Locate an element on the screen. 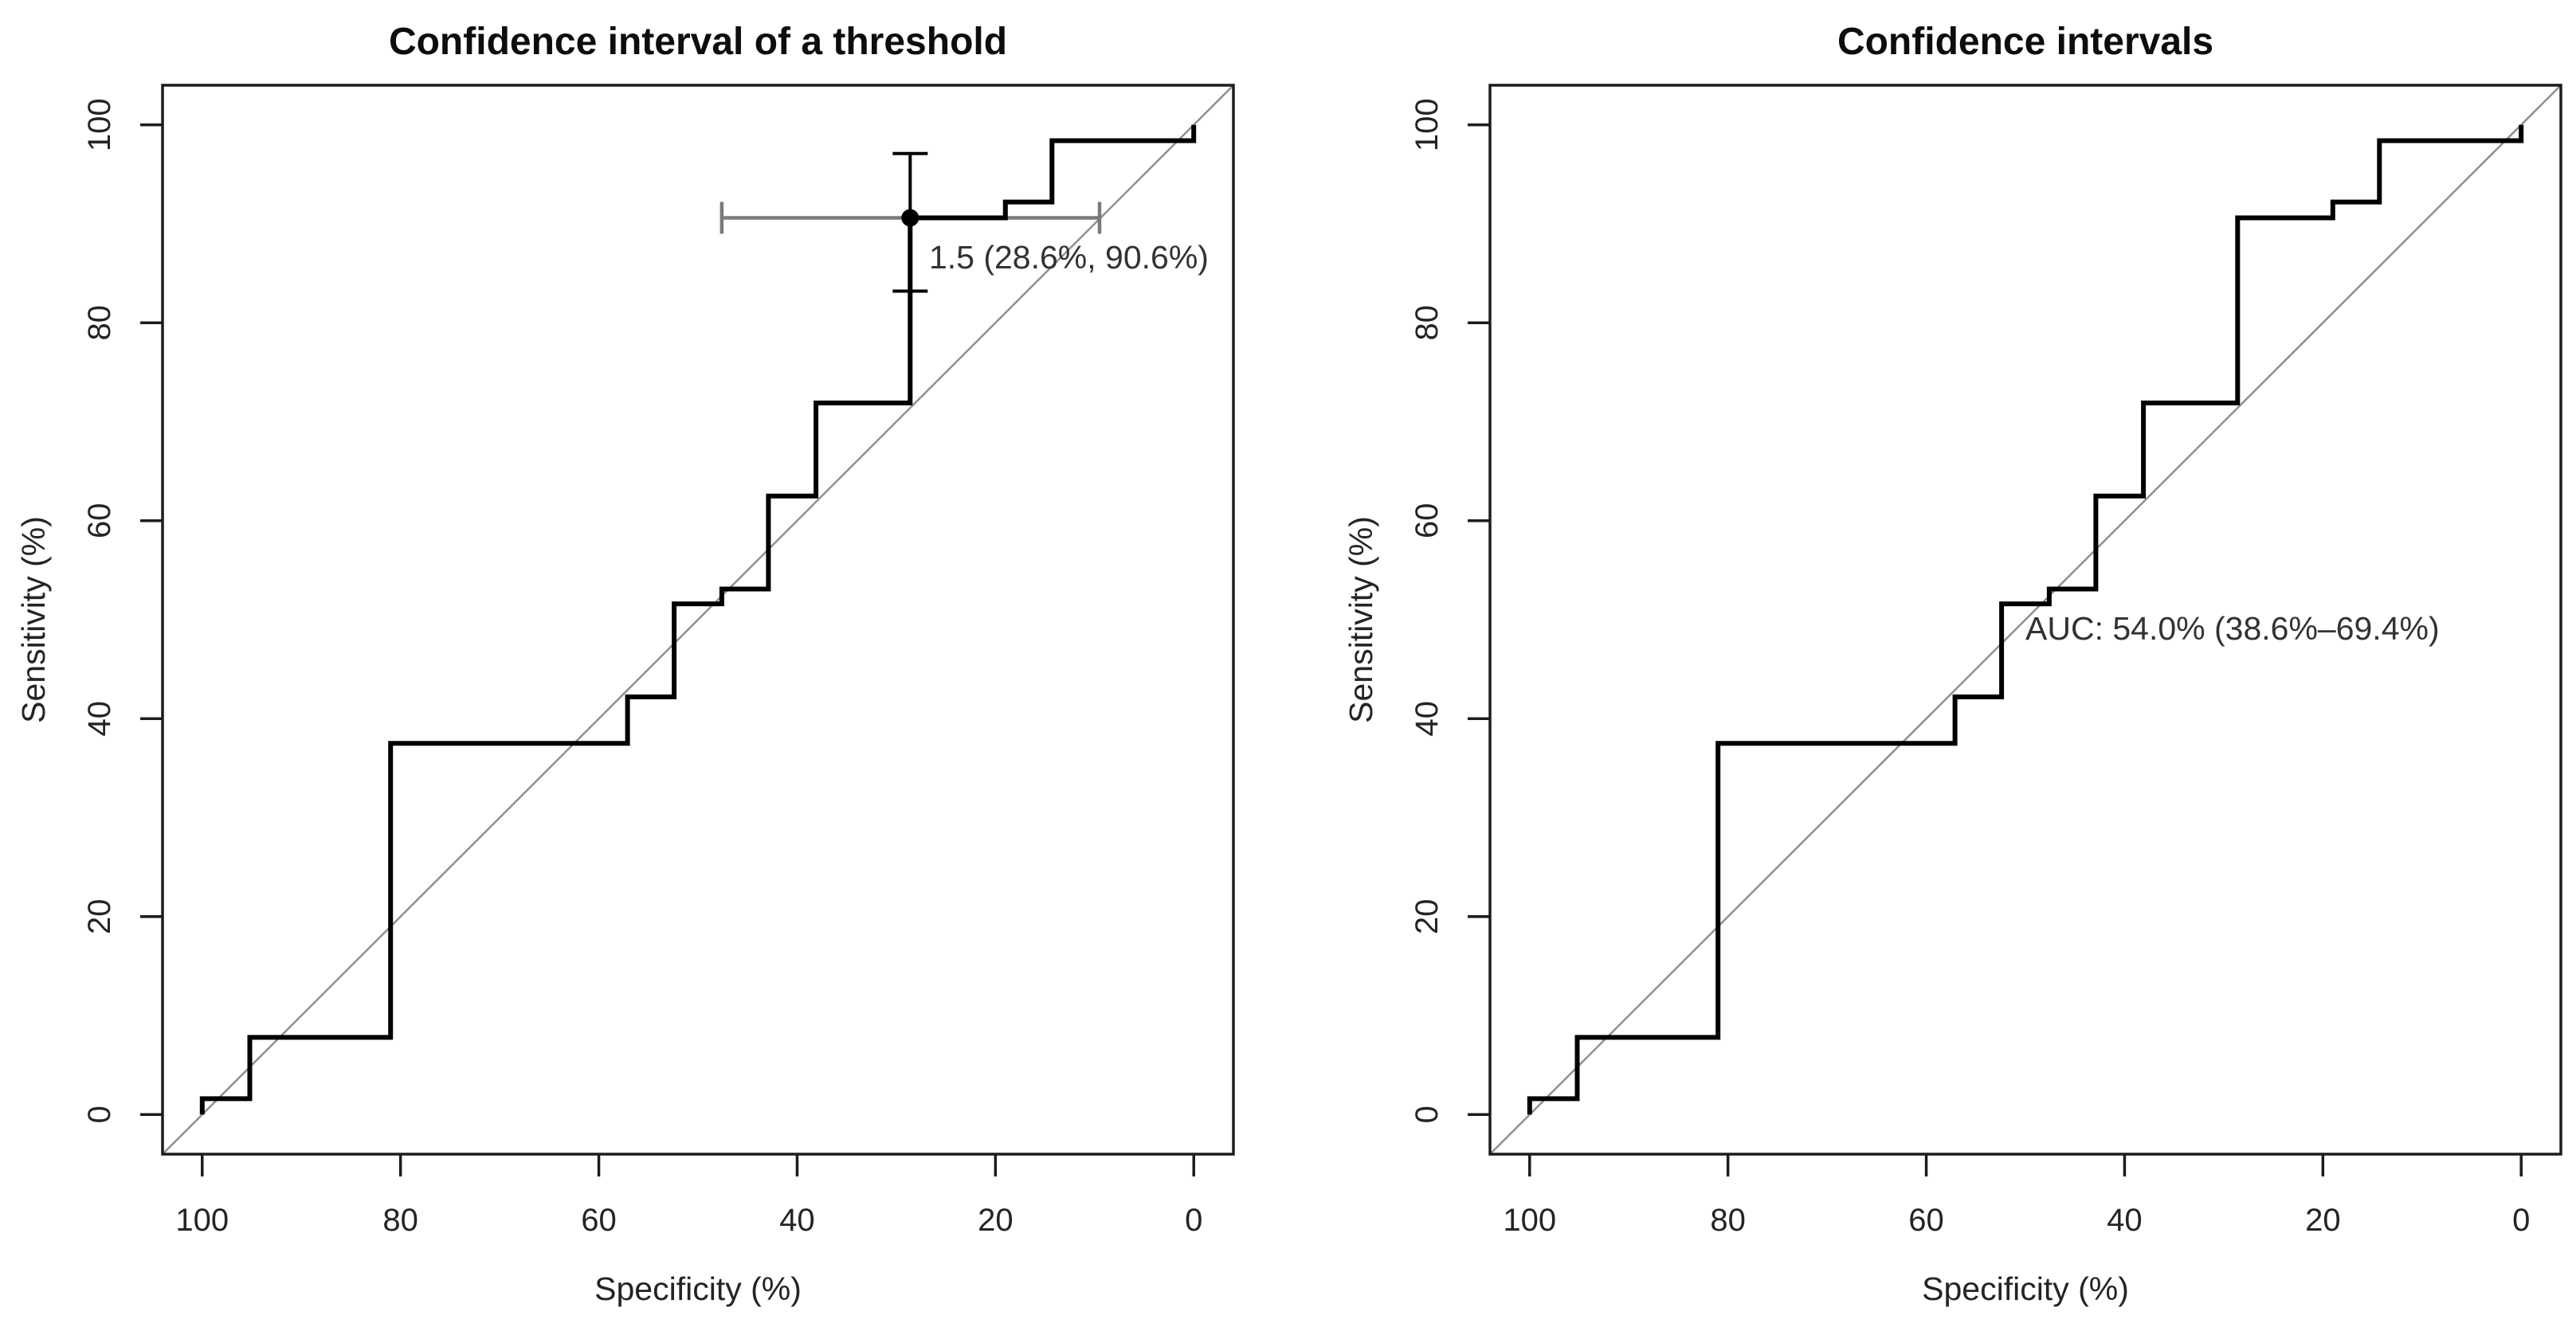 The width and height of the screenshot is (2576, 1327). best-threshold-dot is located at coordinates (910, 218).